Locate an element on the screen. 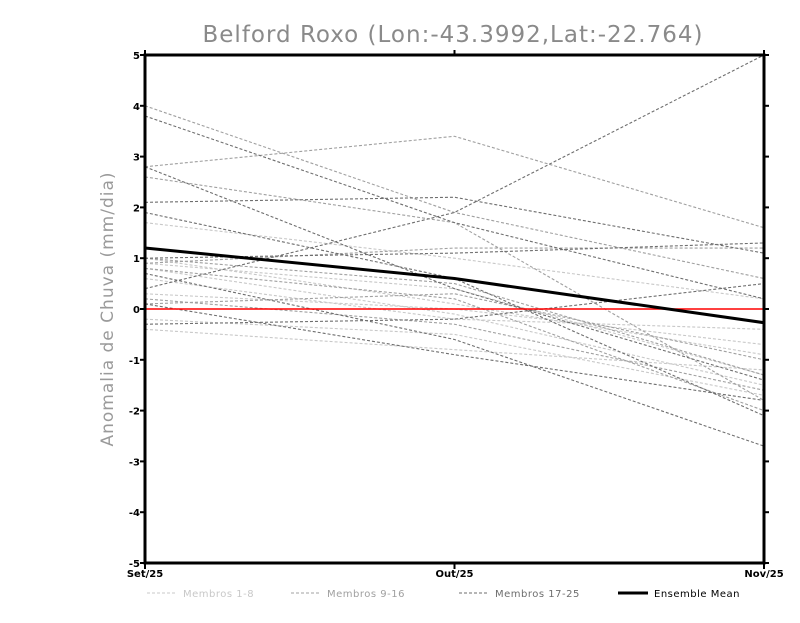  y-tick-label: 2 is located at coordinates (136, 208).